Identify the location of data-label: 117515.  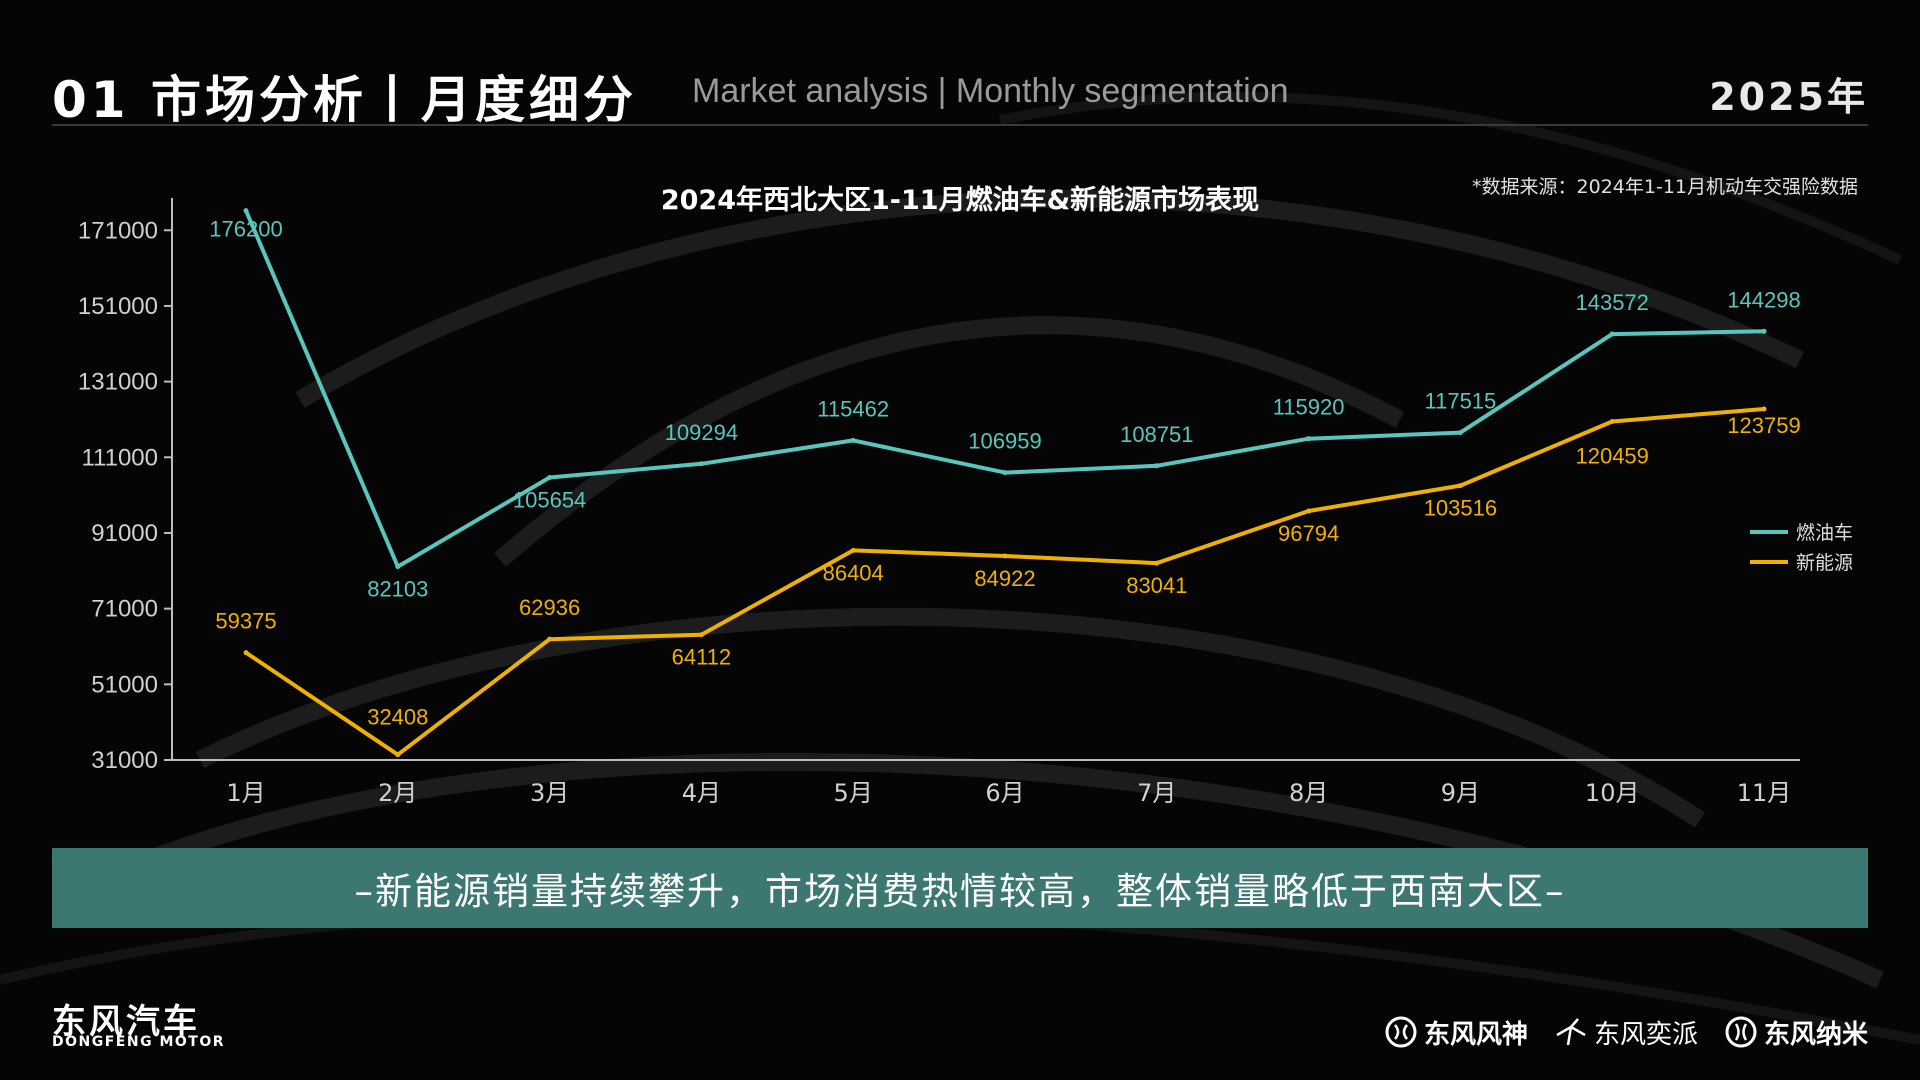
(1461, 401).